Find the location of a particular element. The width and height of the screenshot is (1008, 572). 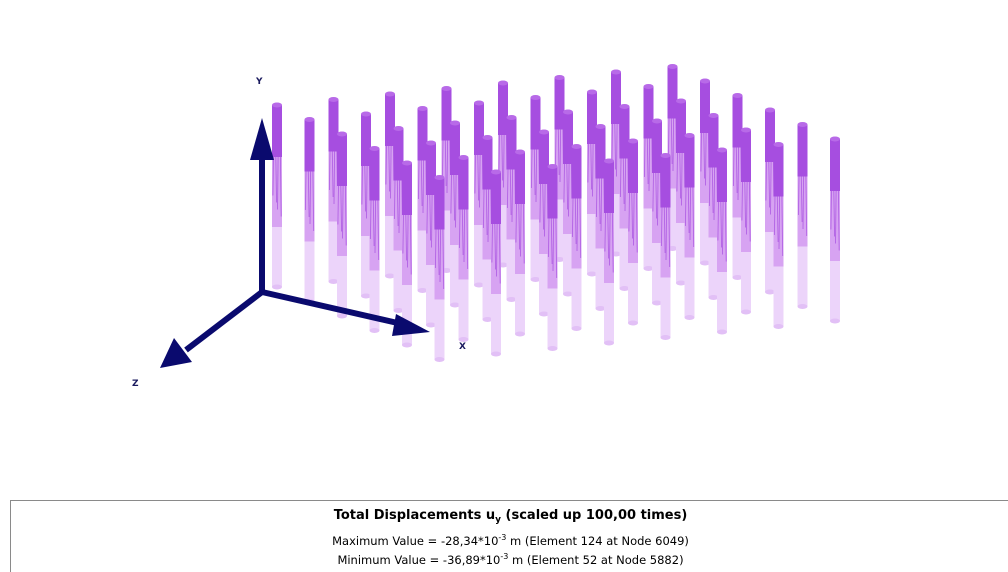

legend-title-rest: (scaled up 100,00 times) is located at coordinates (594, 515).